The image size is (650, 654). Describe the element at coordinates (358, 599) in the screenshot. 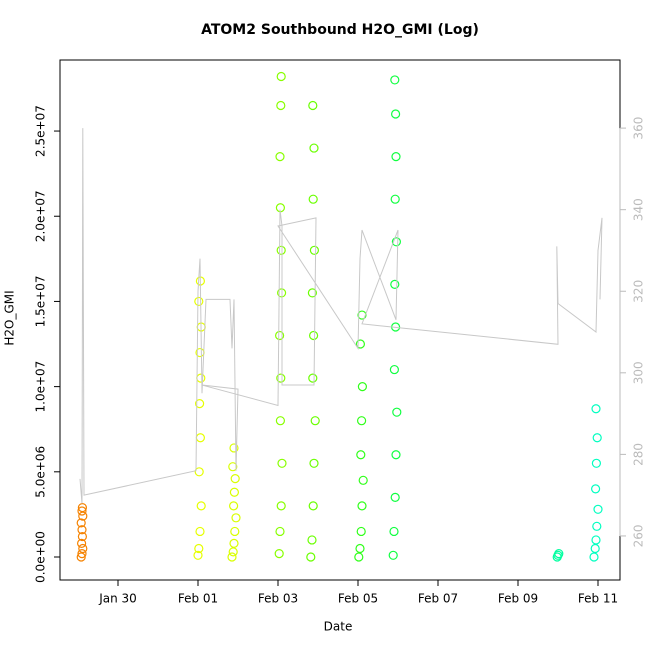

I see `x-tick-label: Feb 05` at that location.